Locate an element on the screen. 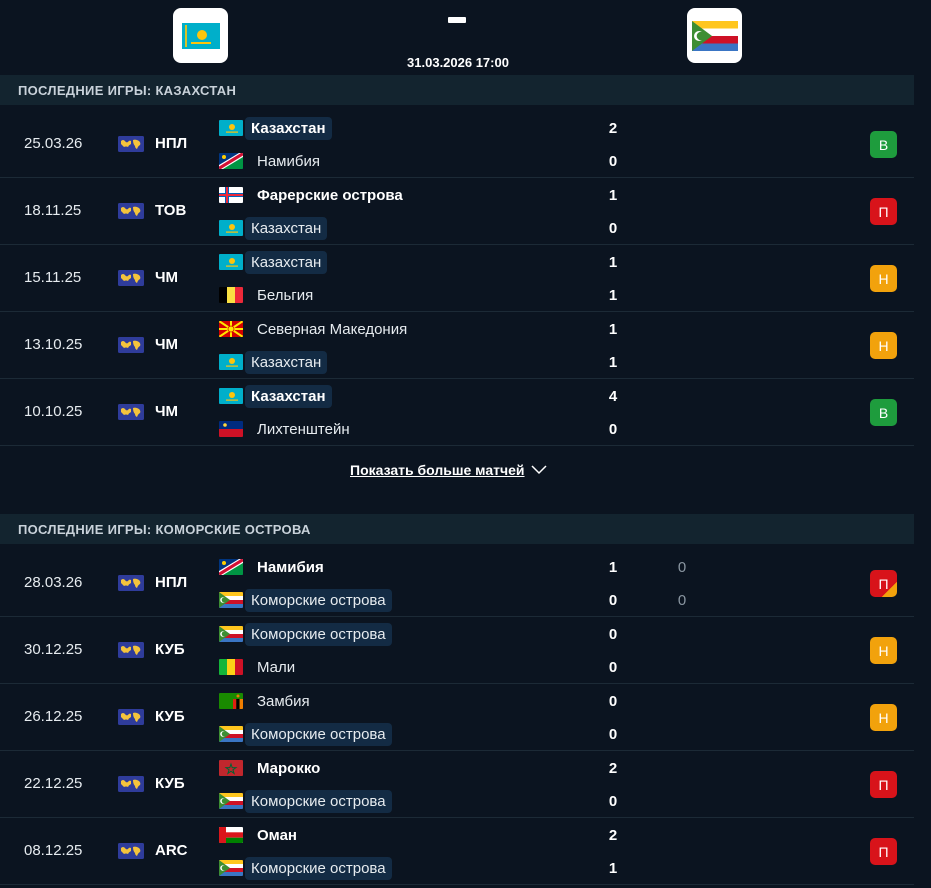 This screenshot has width=931, height=888. comoros-flag-icon is located at coordinates (231, 634).